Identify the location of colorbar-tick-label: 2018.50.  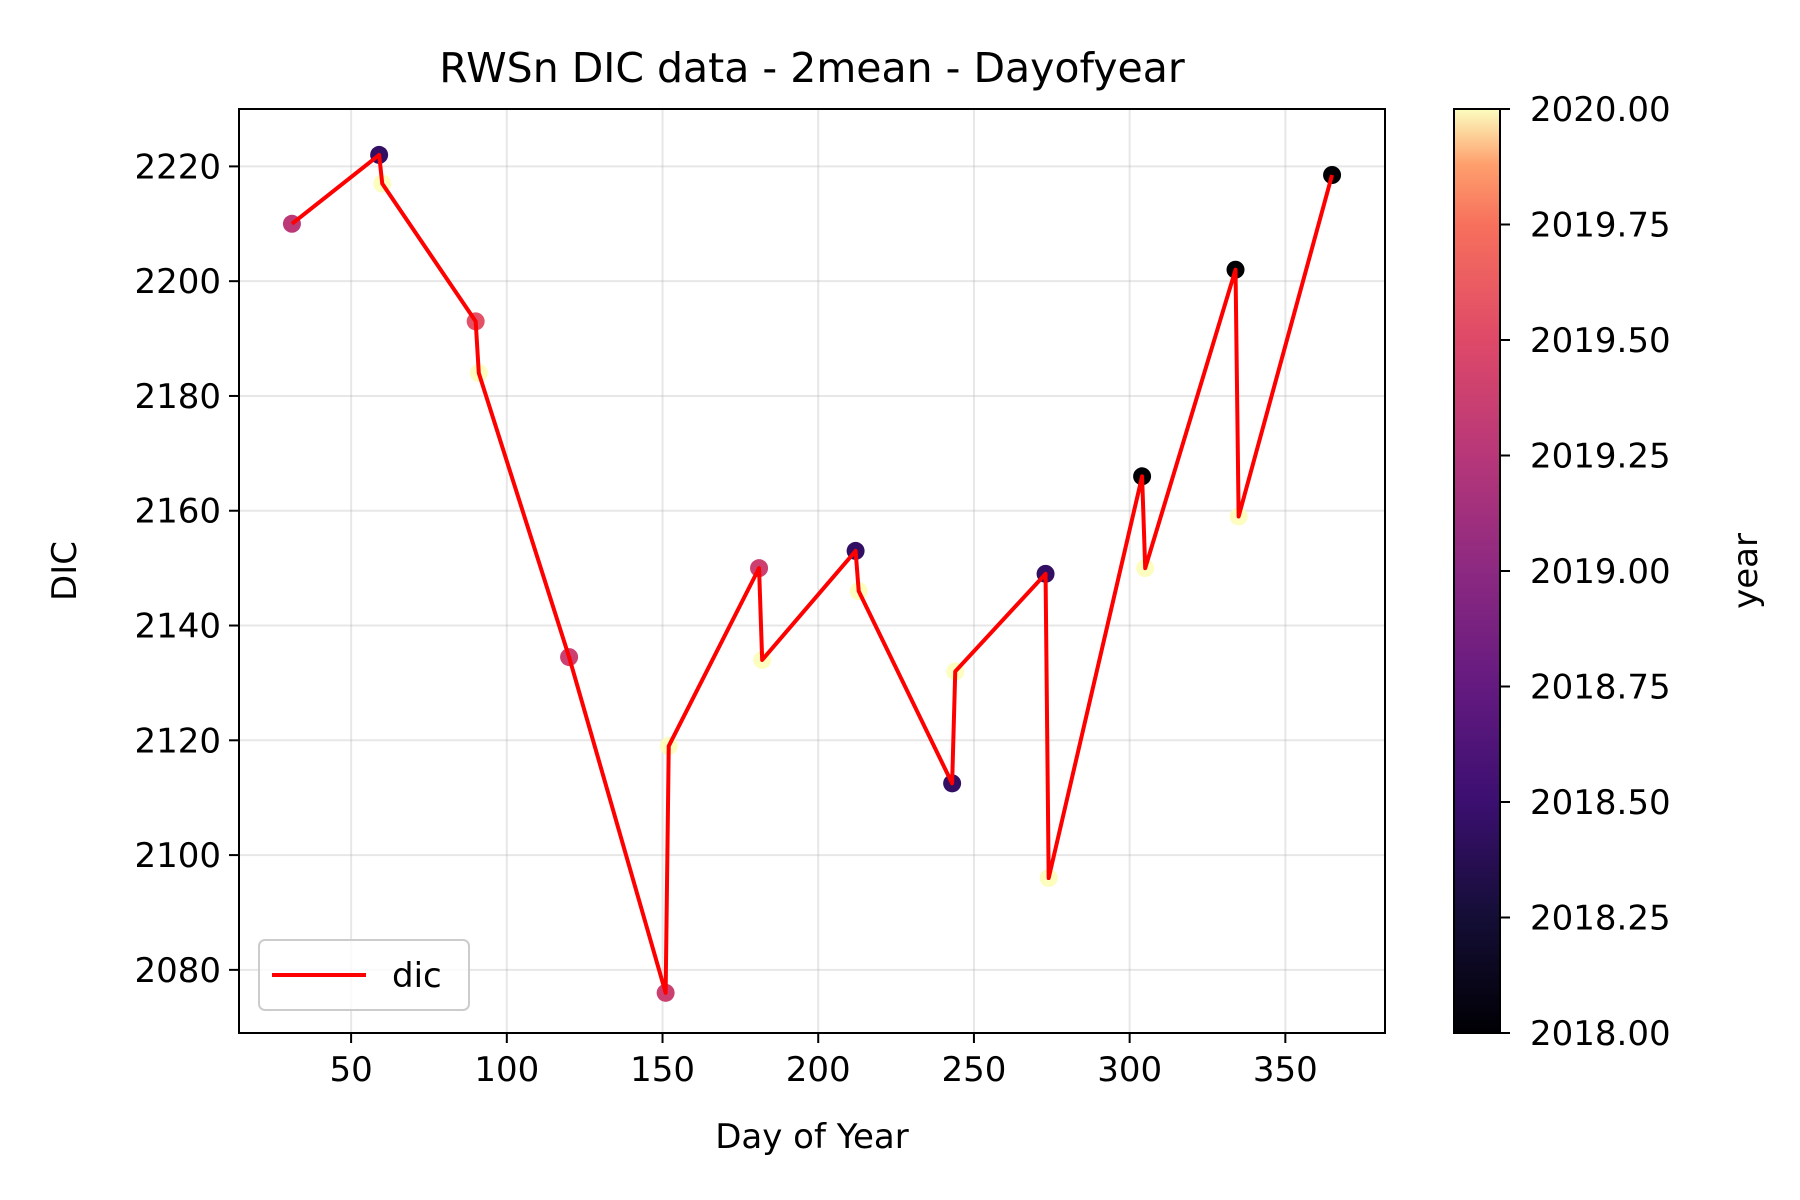
(1600, 803).